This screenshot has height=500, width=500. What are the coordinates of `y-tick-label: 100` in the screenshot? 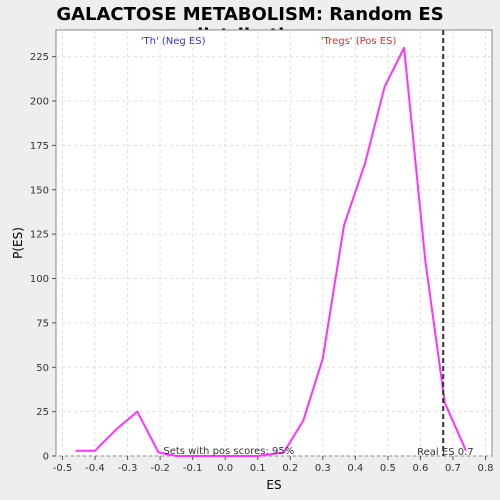 It's located at (39, 279).